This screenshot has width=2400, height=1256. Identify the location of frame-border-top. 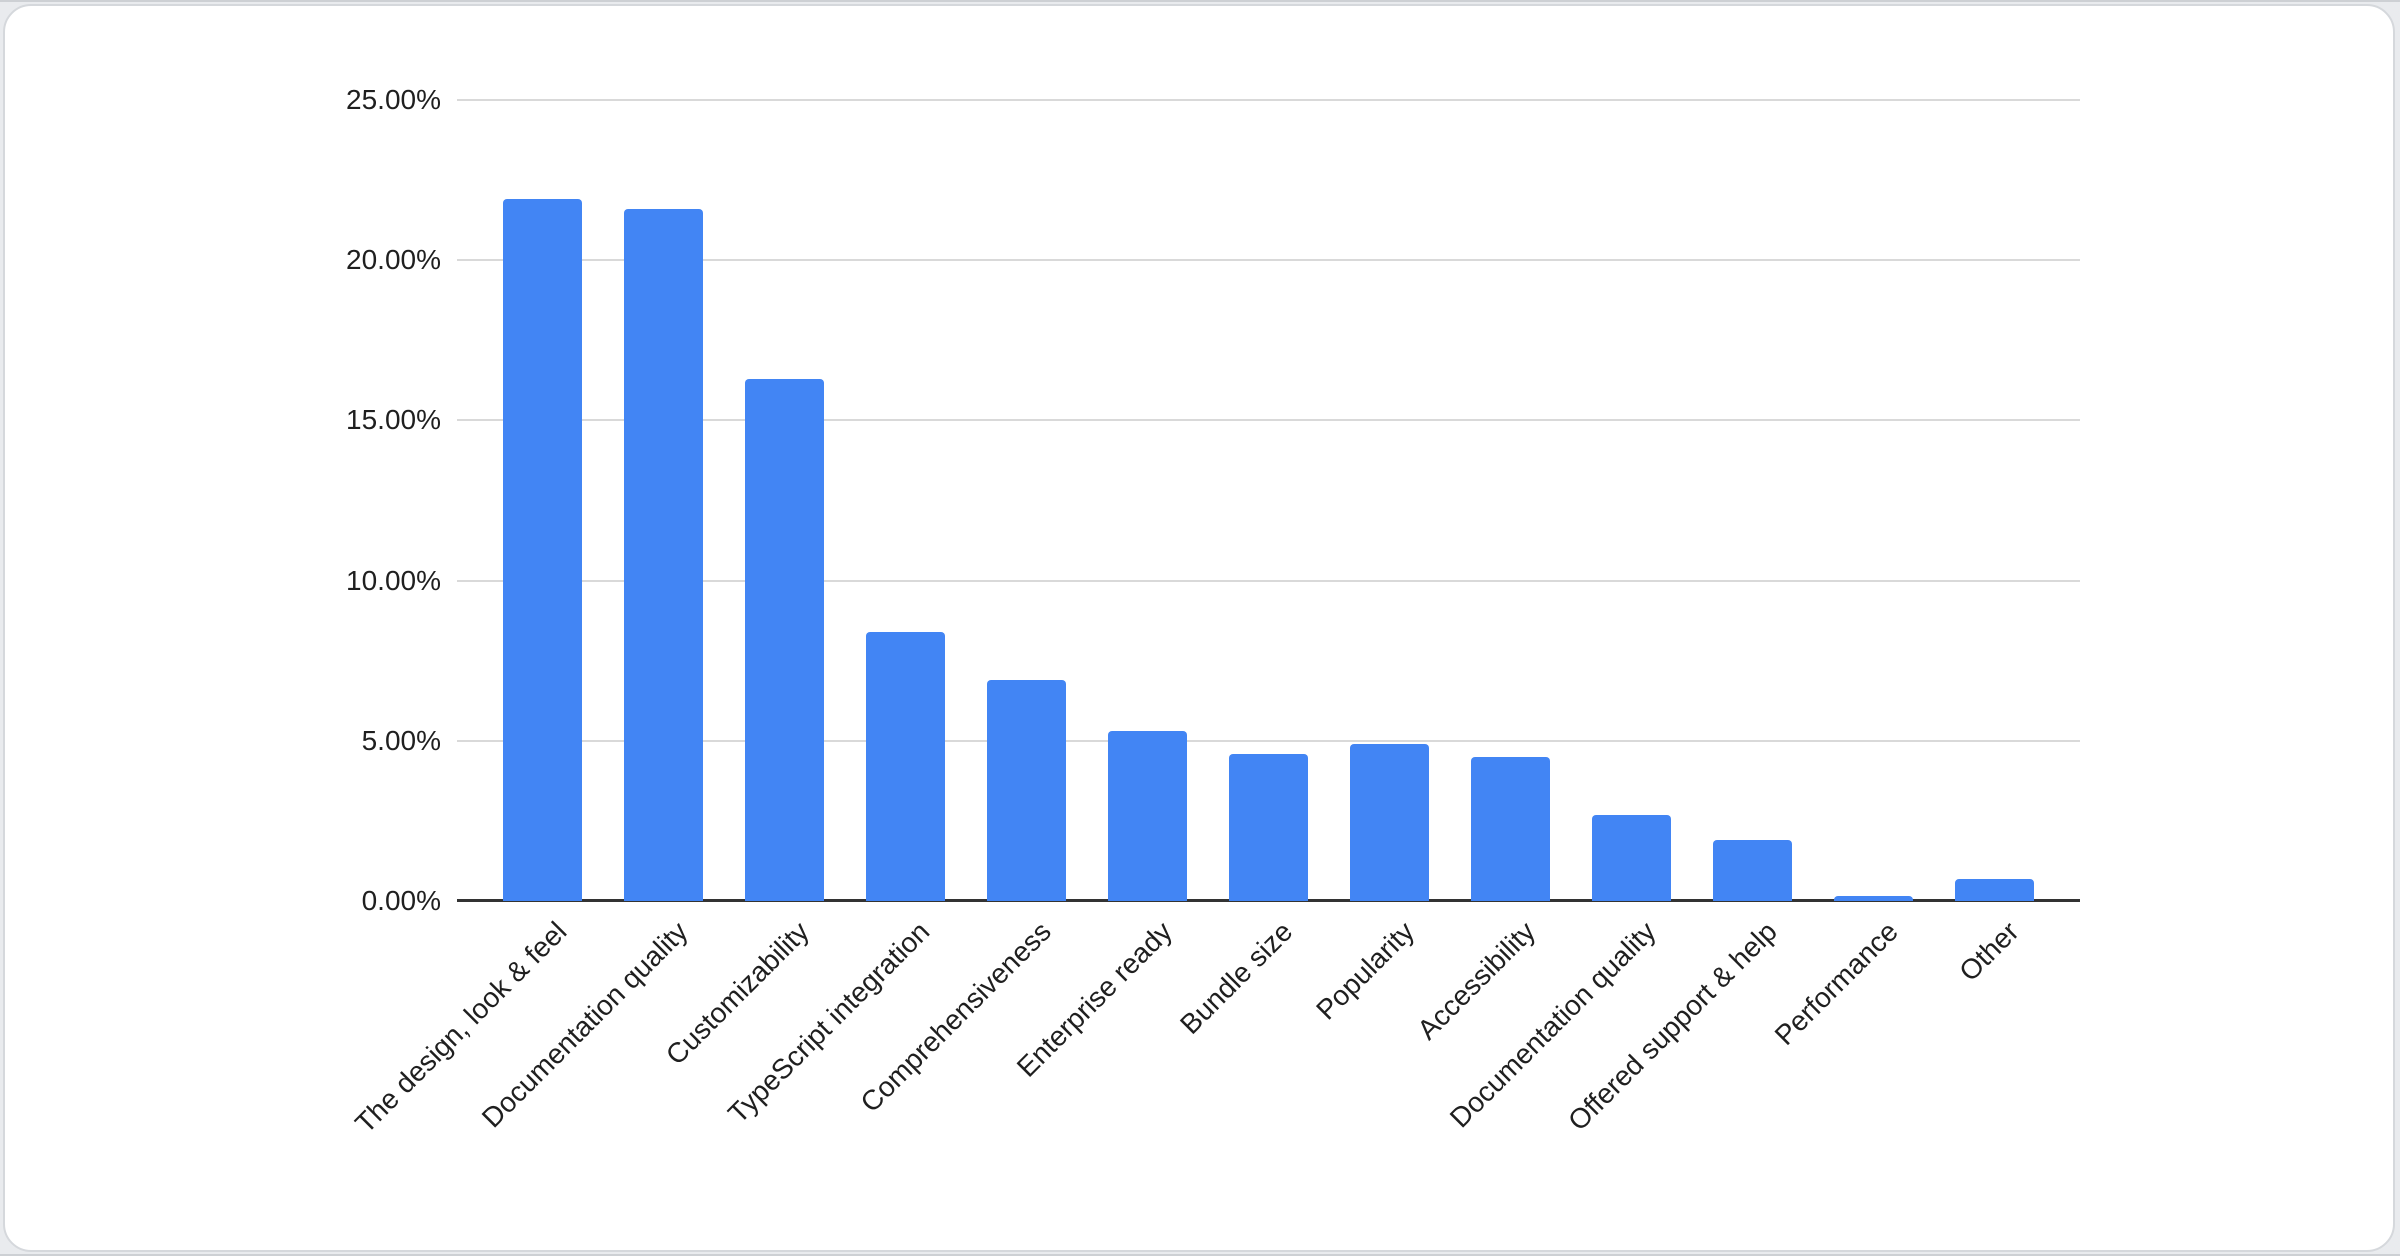
(1200, 1).